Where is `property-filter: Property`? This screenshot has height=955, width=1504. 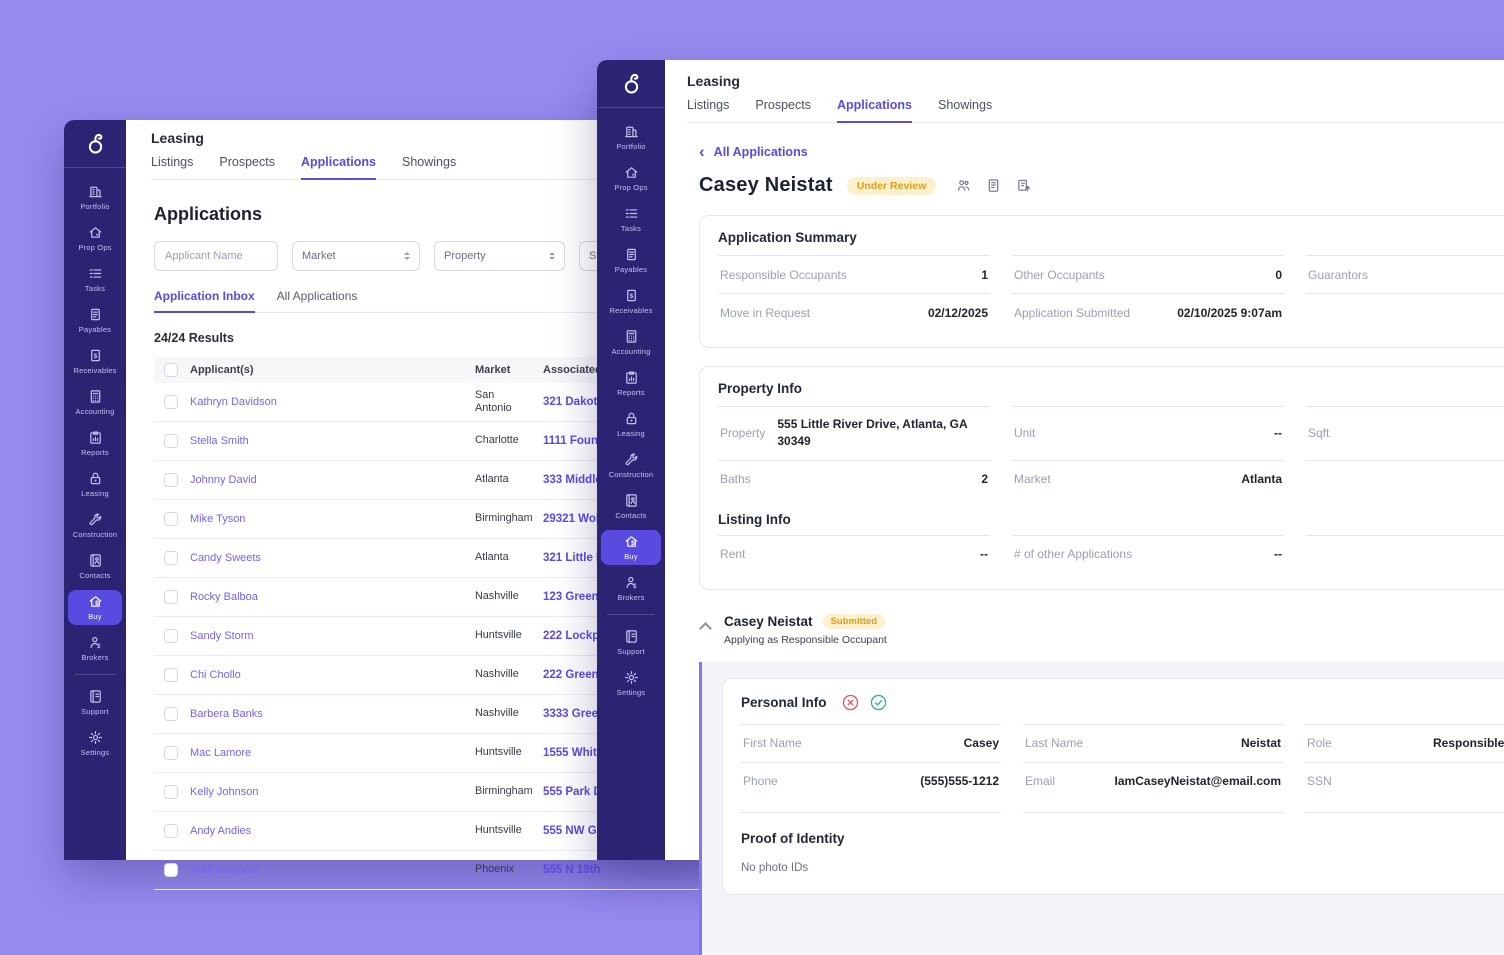
property-filter: Property is located at coordinates (499, 256).